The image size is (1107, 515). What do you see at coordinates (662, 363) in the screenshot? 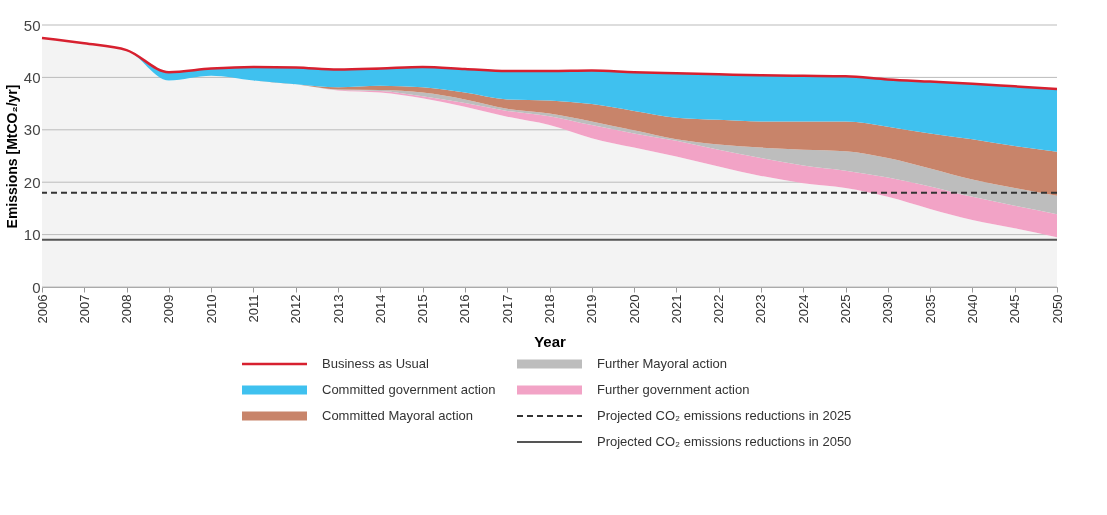
I see `legend-label: Further Mayoral action` at bounding box center [662, 363].